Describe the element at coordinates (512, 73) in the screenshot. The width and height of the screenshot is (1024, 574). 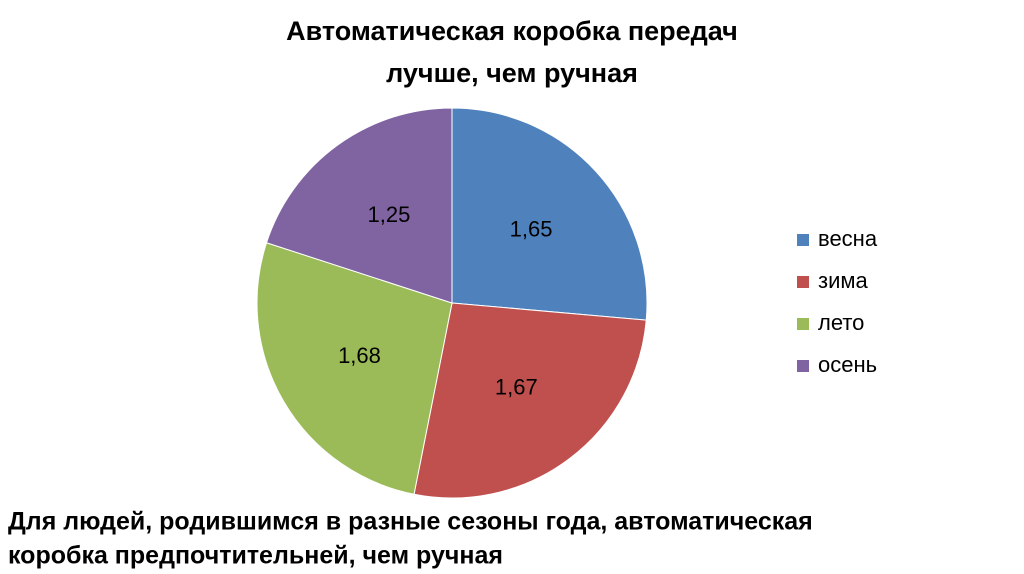
I see `chart-title: лучше, чем ручная` at that location.